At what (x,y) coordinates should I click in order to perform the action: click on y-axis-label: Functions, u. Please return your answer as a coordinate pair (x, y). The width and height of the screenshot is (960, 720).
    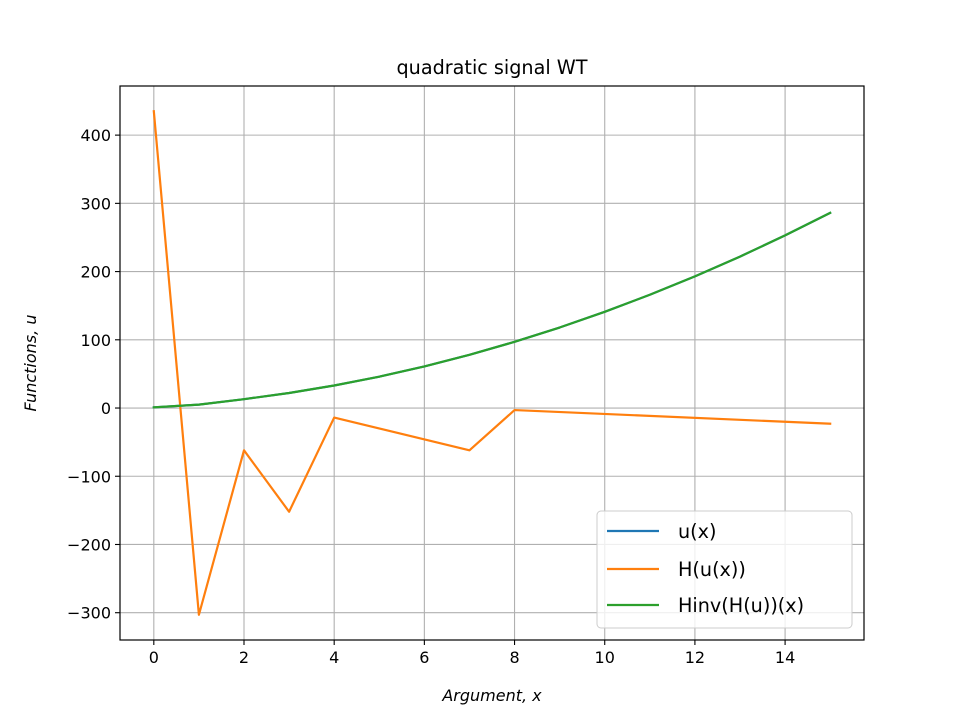
    Looking at the image, I should click on (30, 363).